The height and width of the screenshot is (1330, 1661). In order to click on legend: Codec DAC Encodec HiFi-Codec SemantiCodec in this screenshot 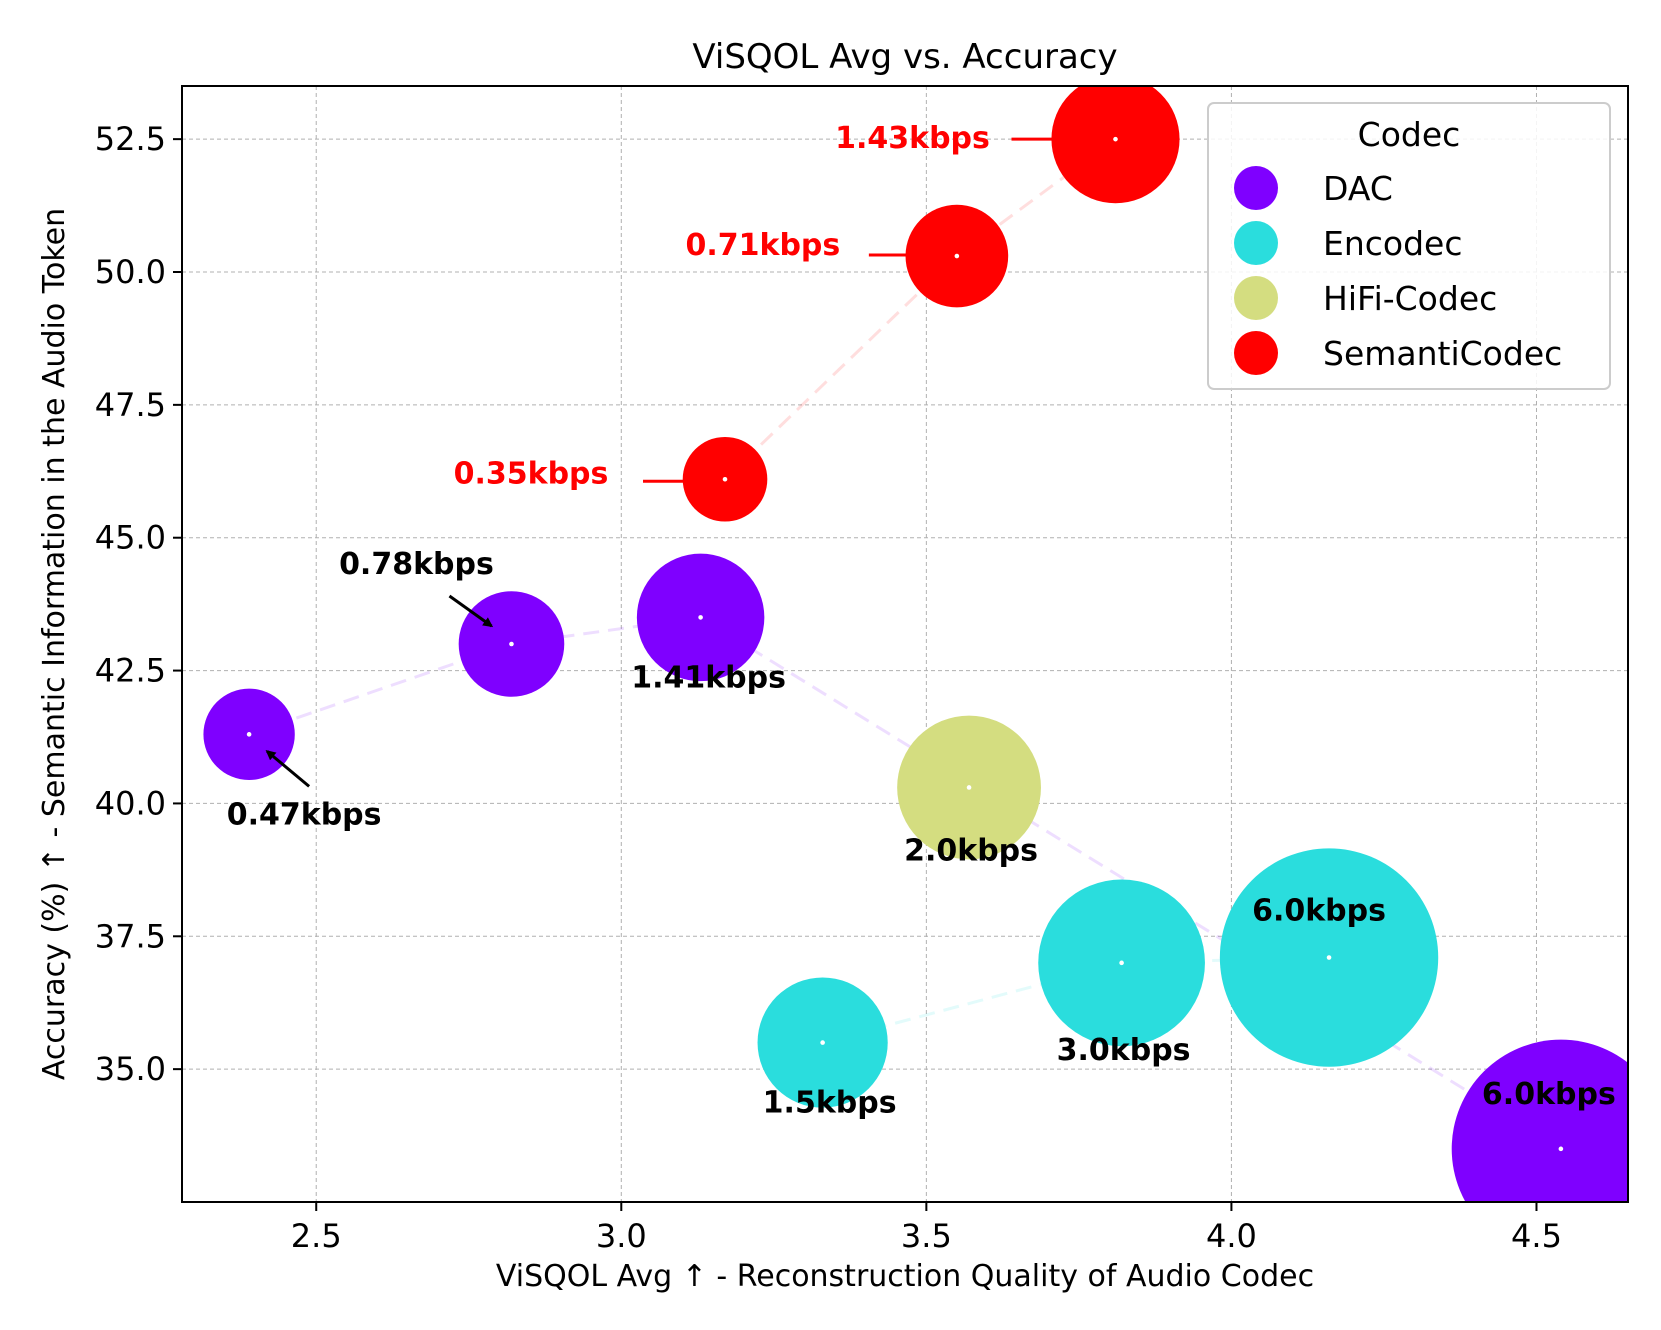, I will do `click(1409, 246)`.